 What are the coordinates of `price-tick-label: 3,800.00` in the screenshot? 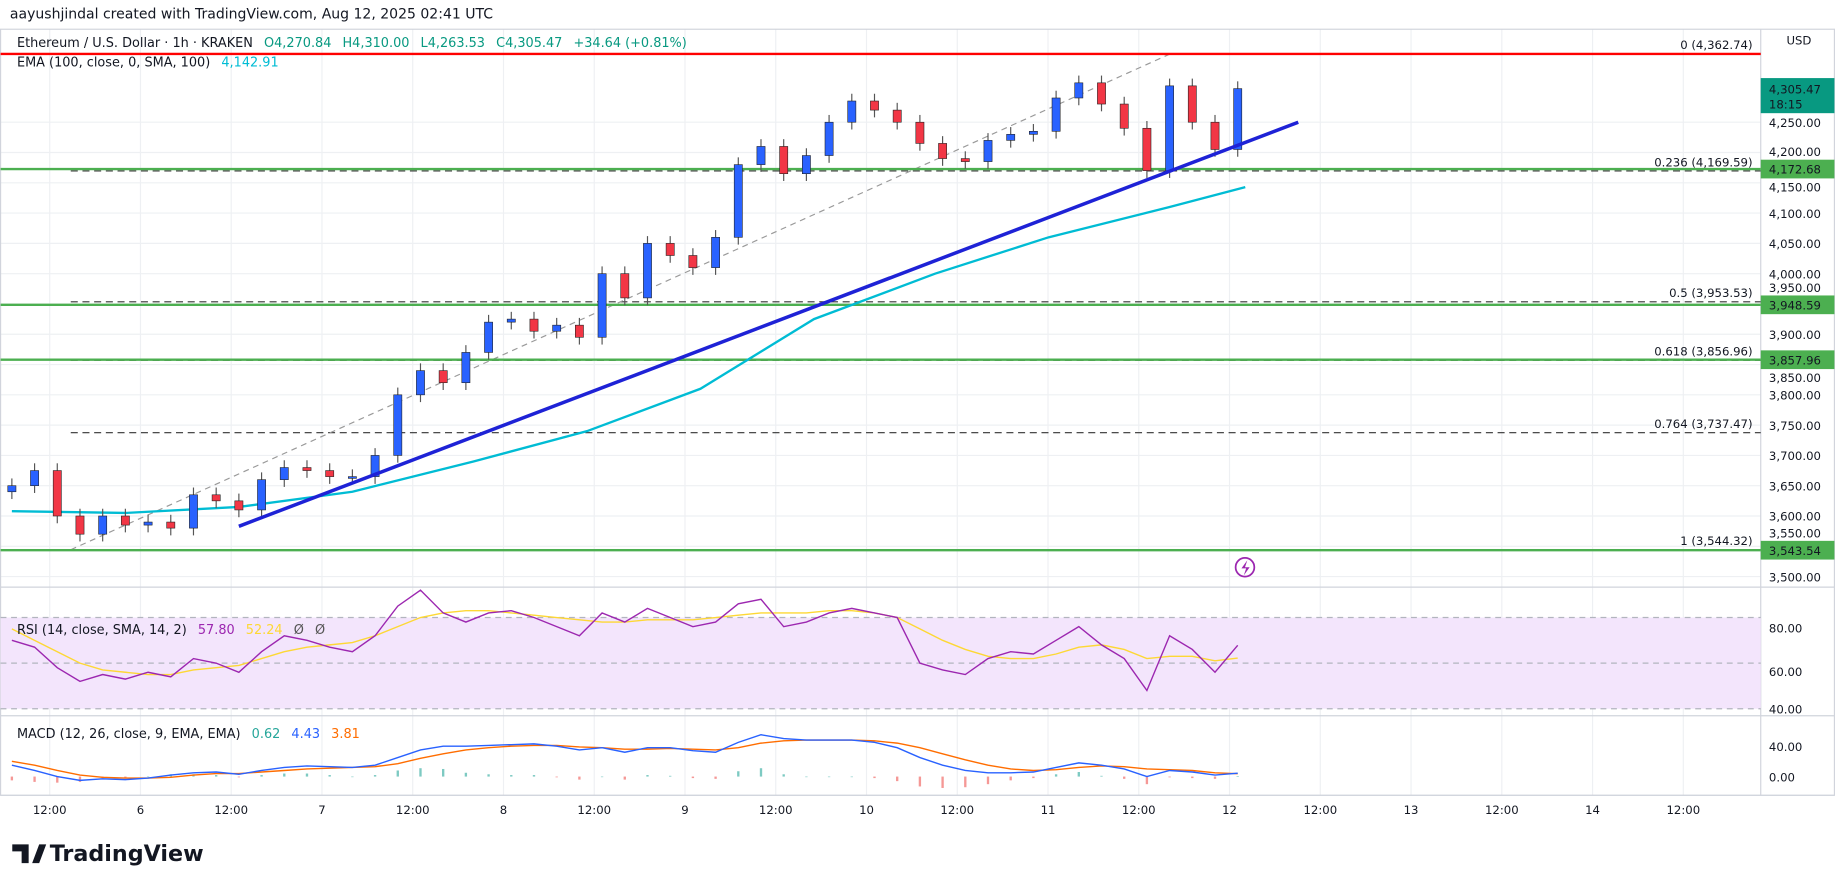 It's located at (1795, 396).